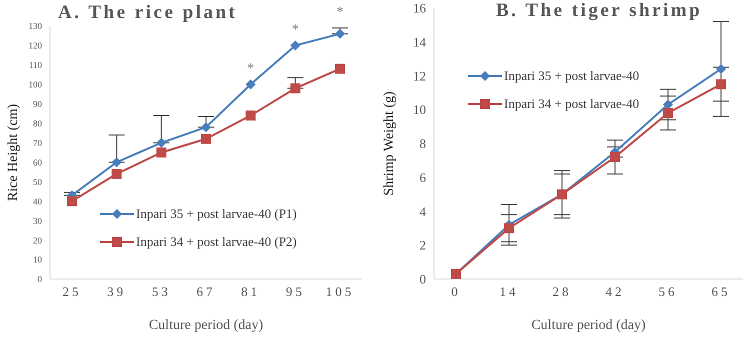 The width and height of the screenshot is (753, 341). Describe the element at coordinates (423, 144) in the screenshot. I see `y-tick-label: 8` at that location.